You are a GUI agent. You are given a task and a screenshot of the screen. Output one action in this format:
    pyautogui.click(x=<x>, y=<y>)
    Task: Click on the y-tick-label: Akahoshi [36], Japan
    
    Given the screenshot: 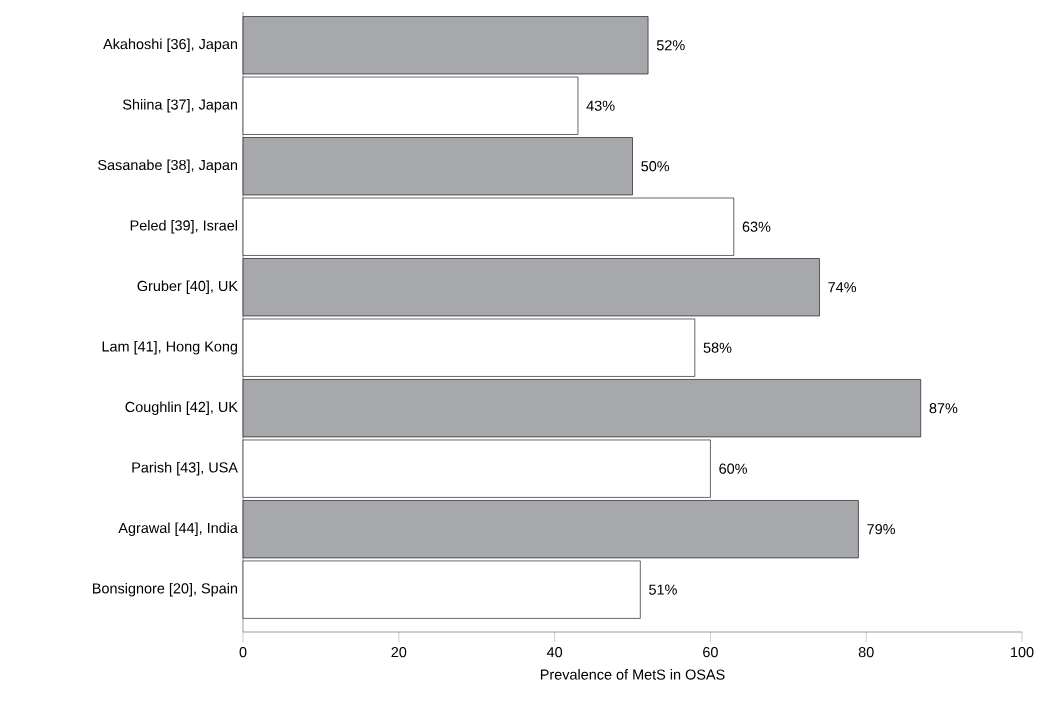 What is the action you would take?
    pyautogui.click(x=170, y=45)
    